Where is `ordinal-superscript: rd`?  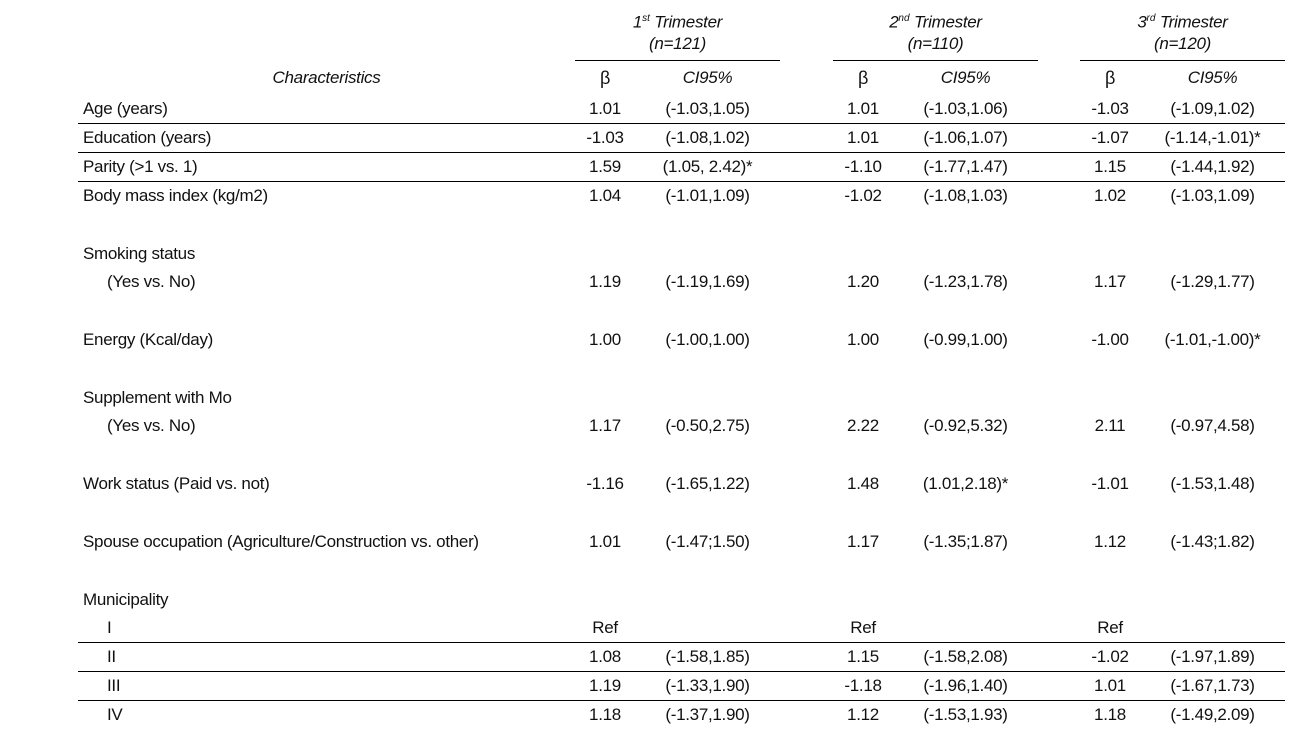
ordinal-superscript: rd is located at coordinates (1151, 18).